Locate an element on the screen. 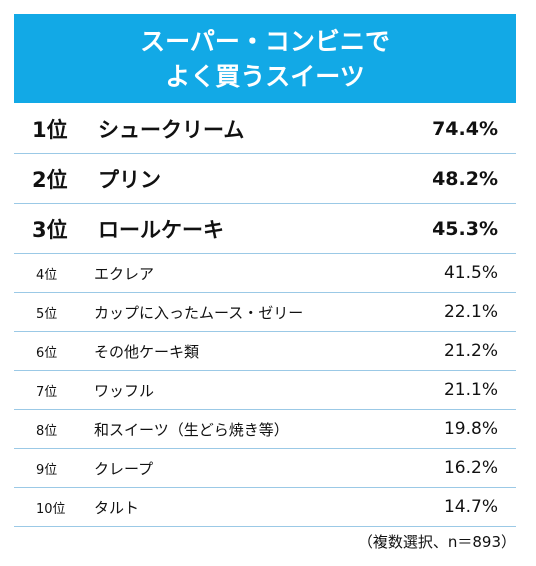  chart-title-line-2: よく買うスイーツ is located at coordinates (265, 76).